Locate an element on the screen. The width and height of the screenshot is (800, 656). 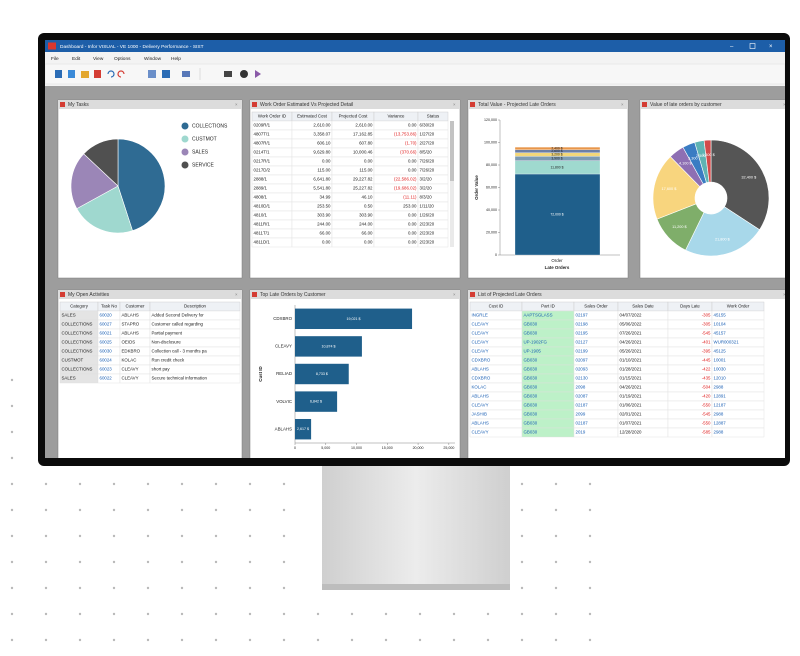
column-header: Work Order is located at coordinates (738, 306).